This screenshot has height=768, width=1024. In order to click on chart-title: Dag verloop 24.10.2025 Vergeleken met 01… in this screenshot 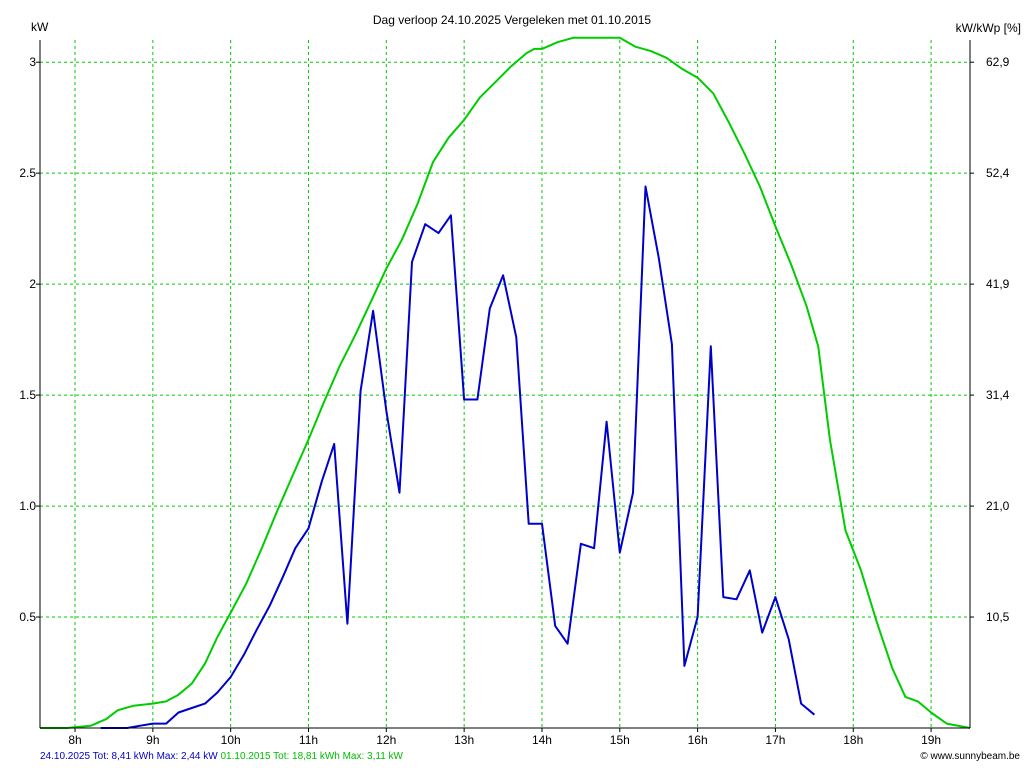, I will do `click(512, 20)`.